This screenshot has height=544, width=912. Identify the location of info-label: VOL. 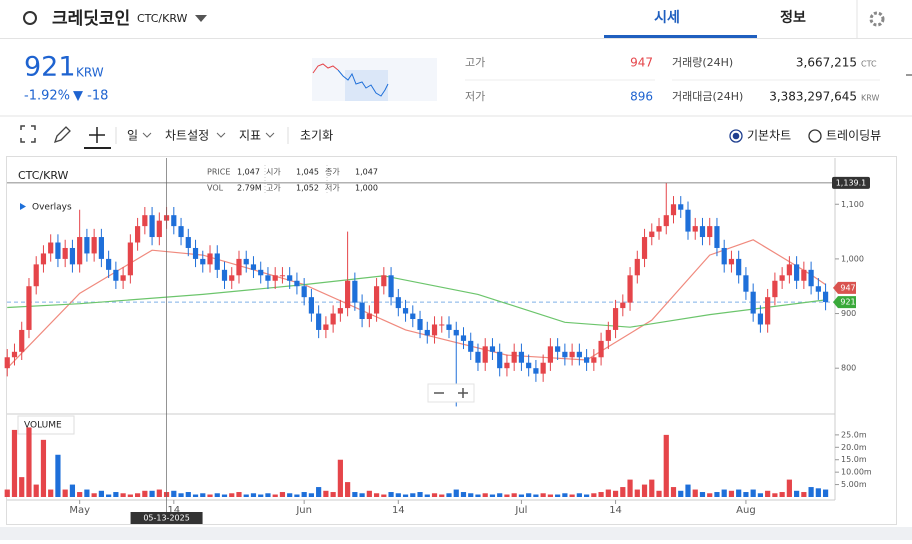
(215, 188).